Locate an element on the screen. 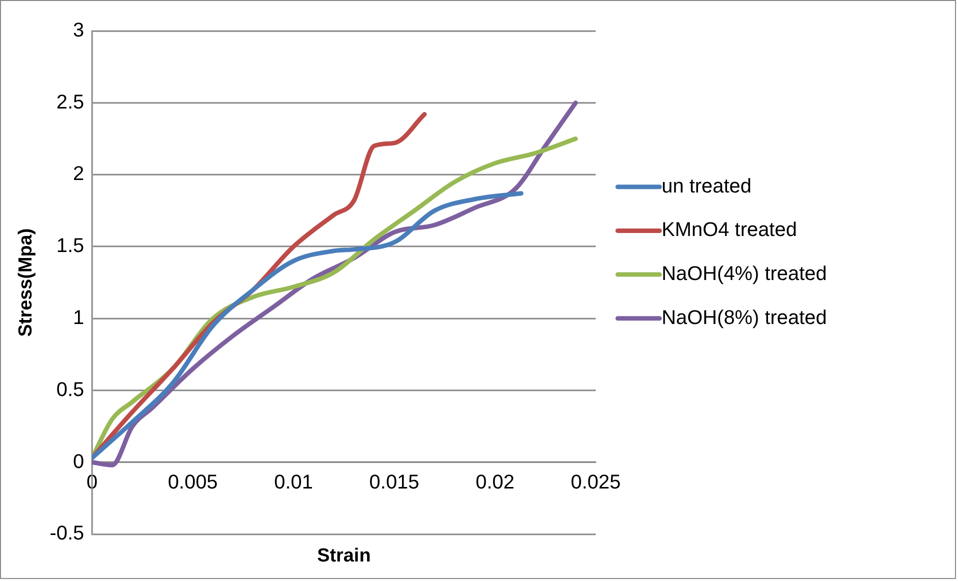  y-tick-label: -0.5 is located at coordinates (67, 533).